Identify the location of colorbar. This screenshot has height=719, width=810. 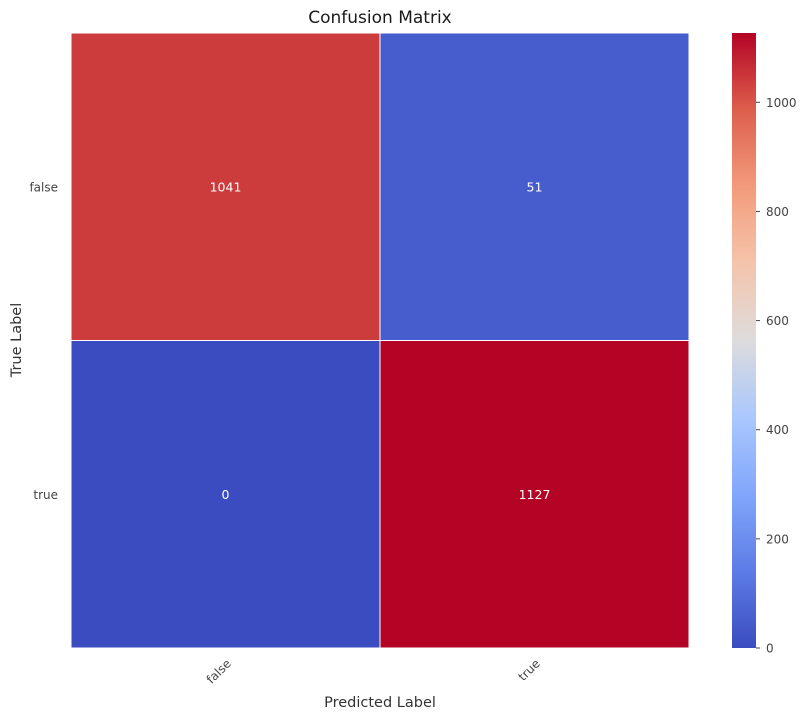
(744, 340).